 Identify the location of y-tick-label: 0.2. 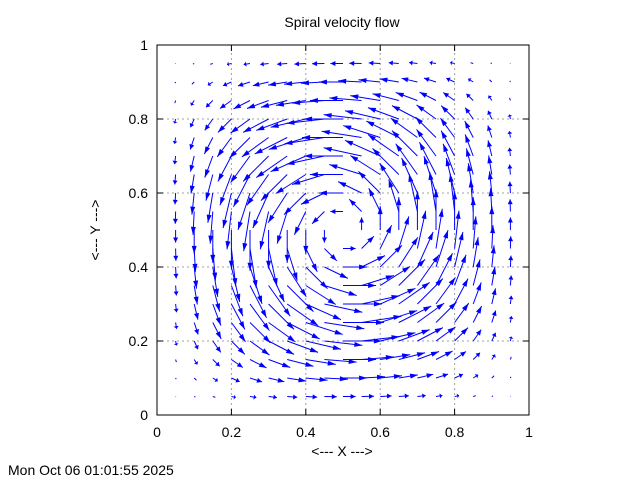
(139, 341).